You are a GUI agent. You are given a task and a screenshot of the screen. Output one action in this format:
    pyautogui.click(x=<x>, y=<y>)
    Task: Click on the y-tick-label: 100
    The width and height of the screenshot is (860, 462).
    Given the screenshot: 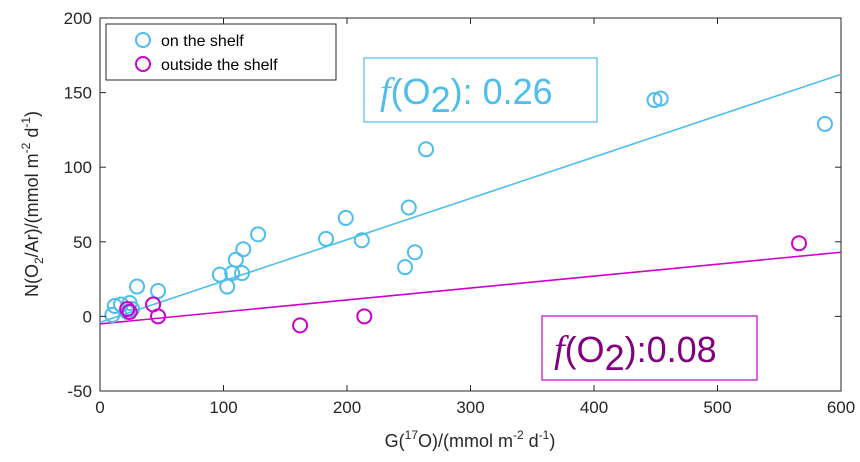 What is the action you would take?
    pyautogui.click(x=78, y=167)
    